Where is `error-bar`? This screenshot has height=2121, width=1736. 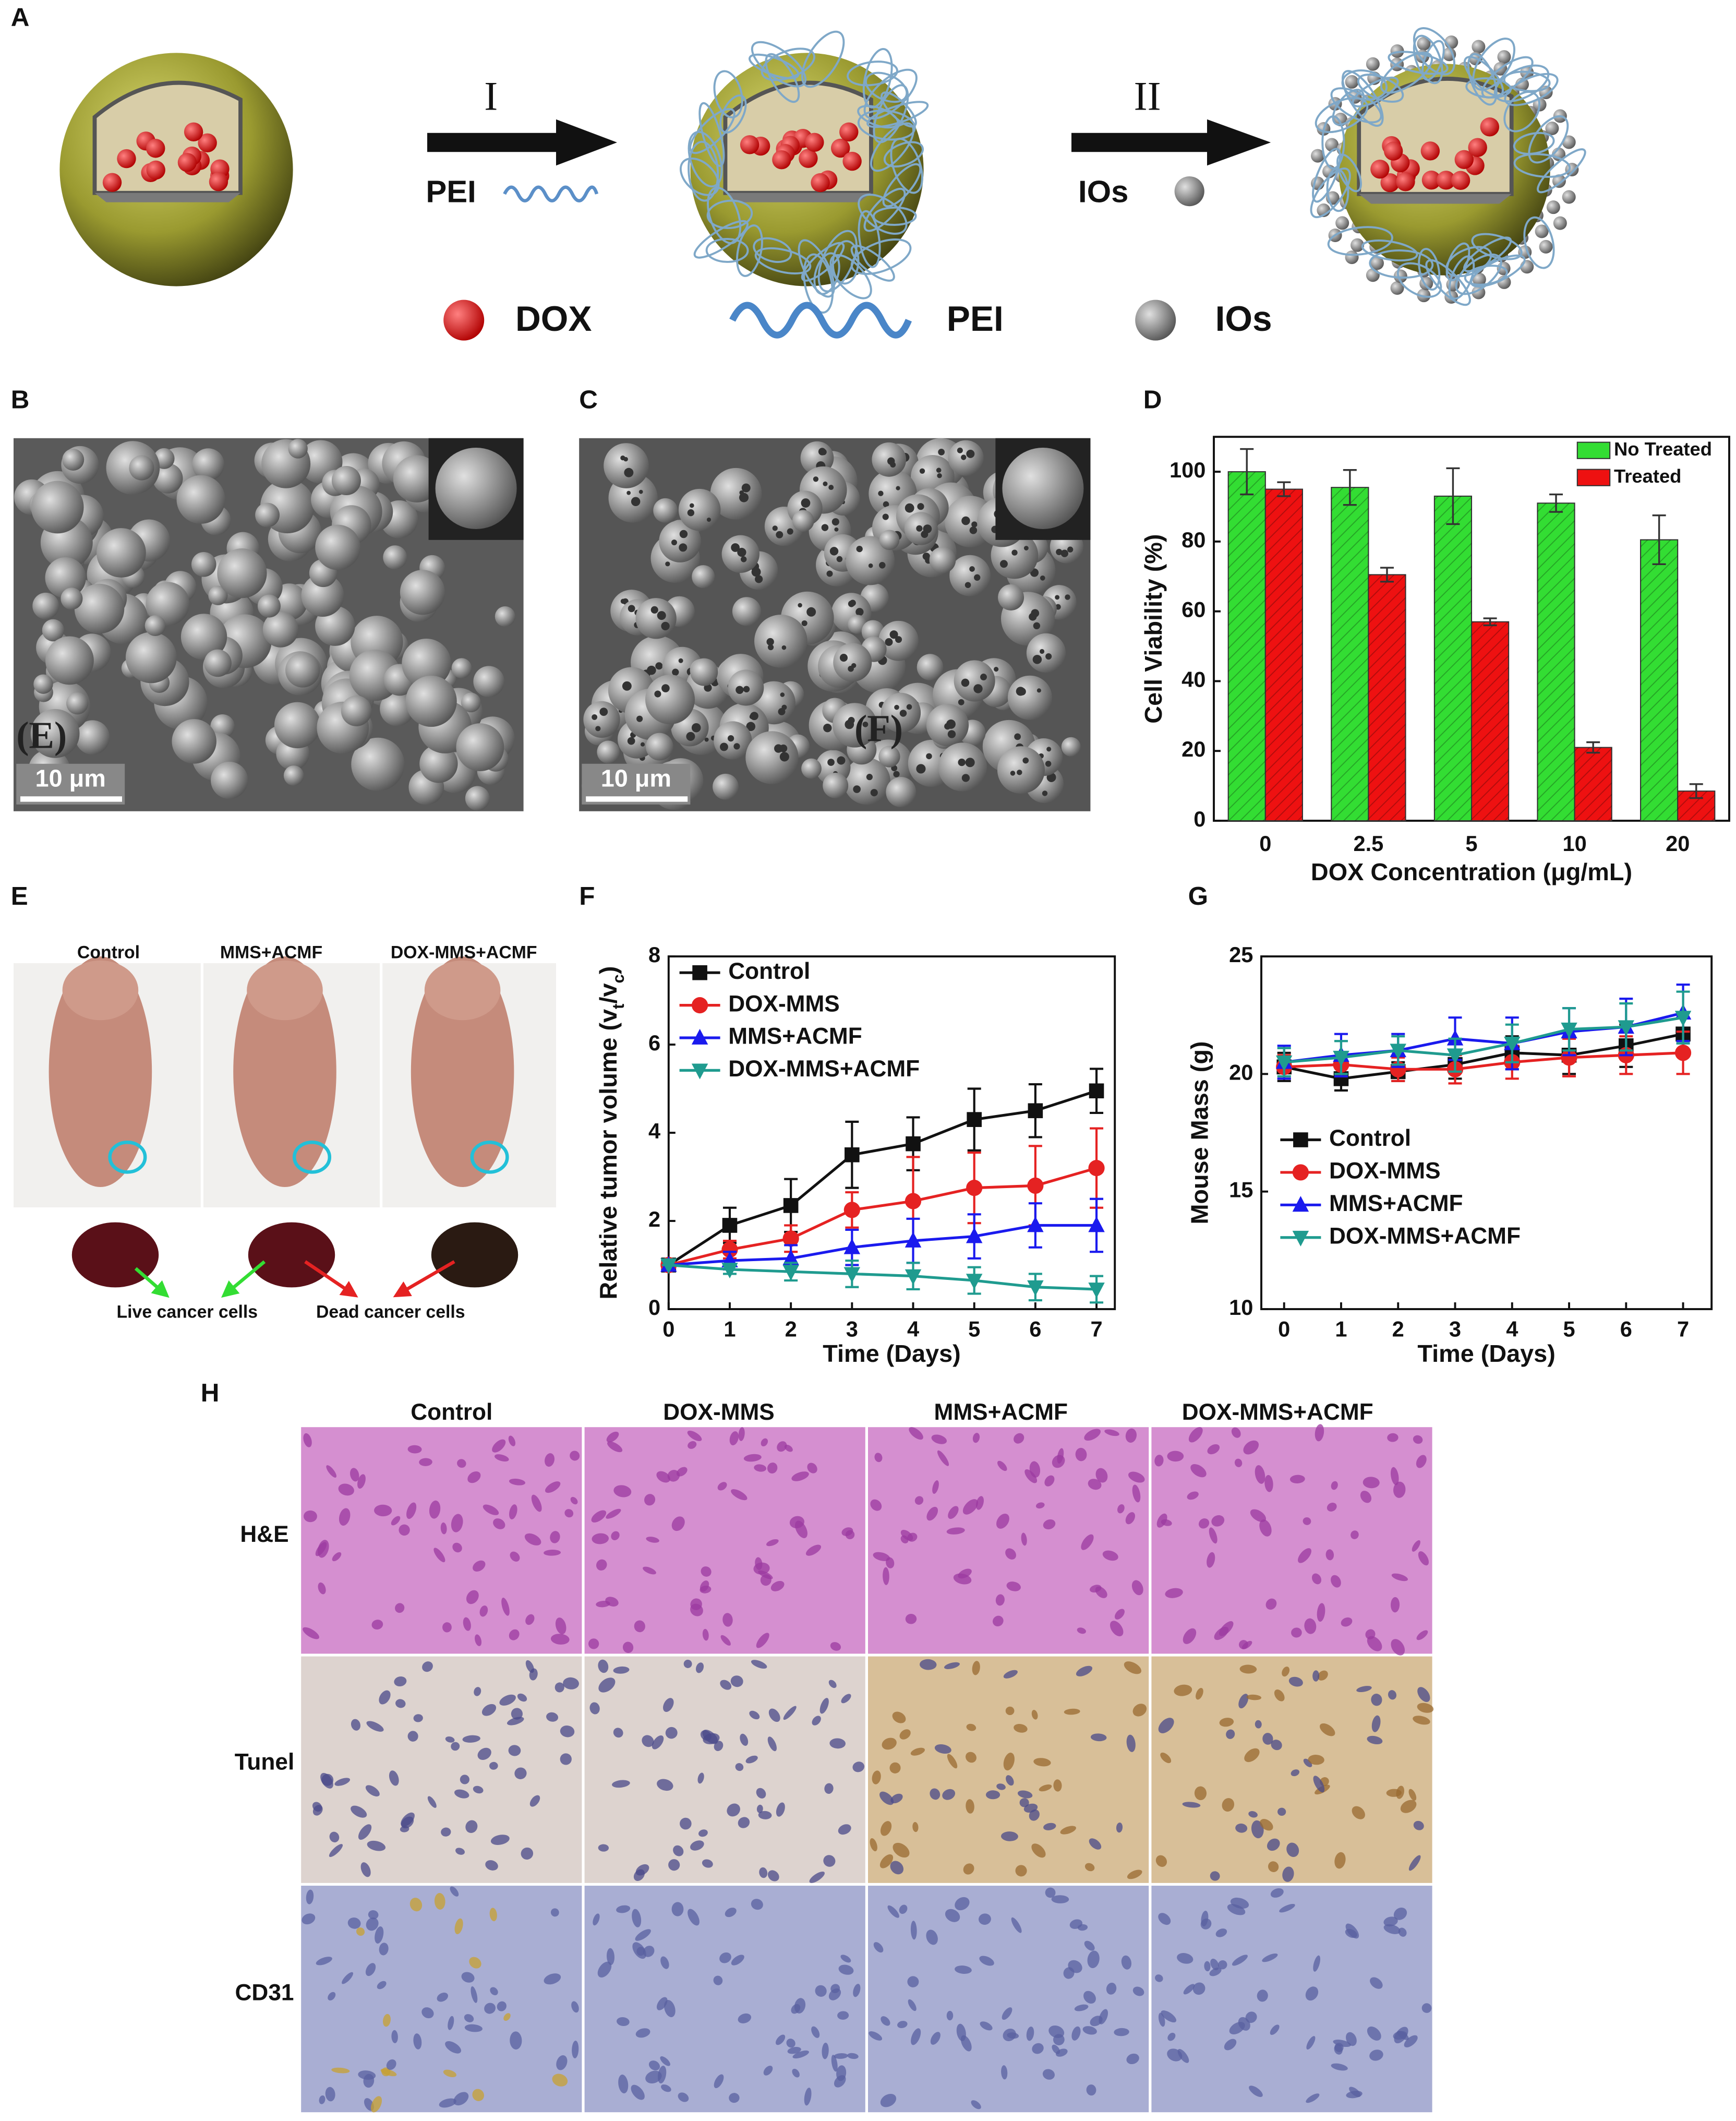
error-bar is located at coordinates (1284, 489).